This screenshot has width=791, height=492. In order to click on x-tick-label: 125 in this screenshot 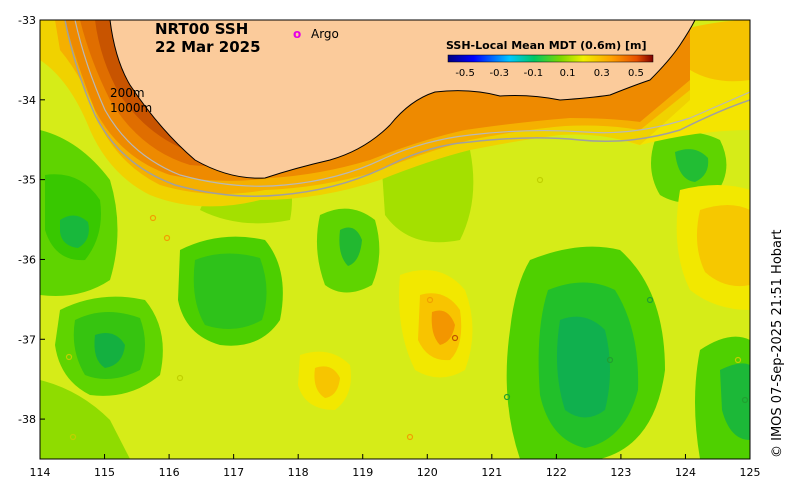, I will do `click(750, 472)`.